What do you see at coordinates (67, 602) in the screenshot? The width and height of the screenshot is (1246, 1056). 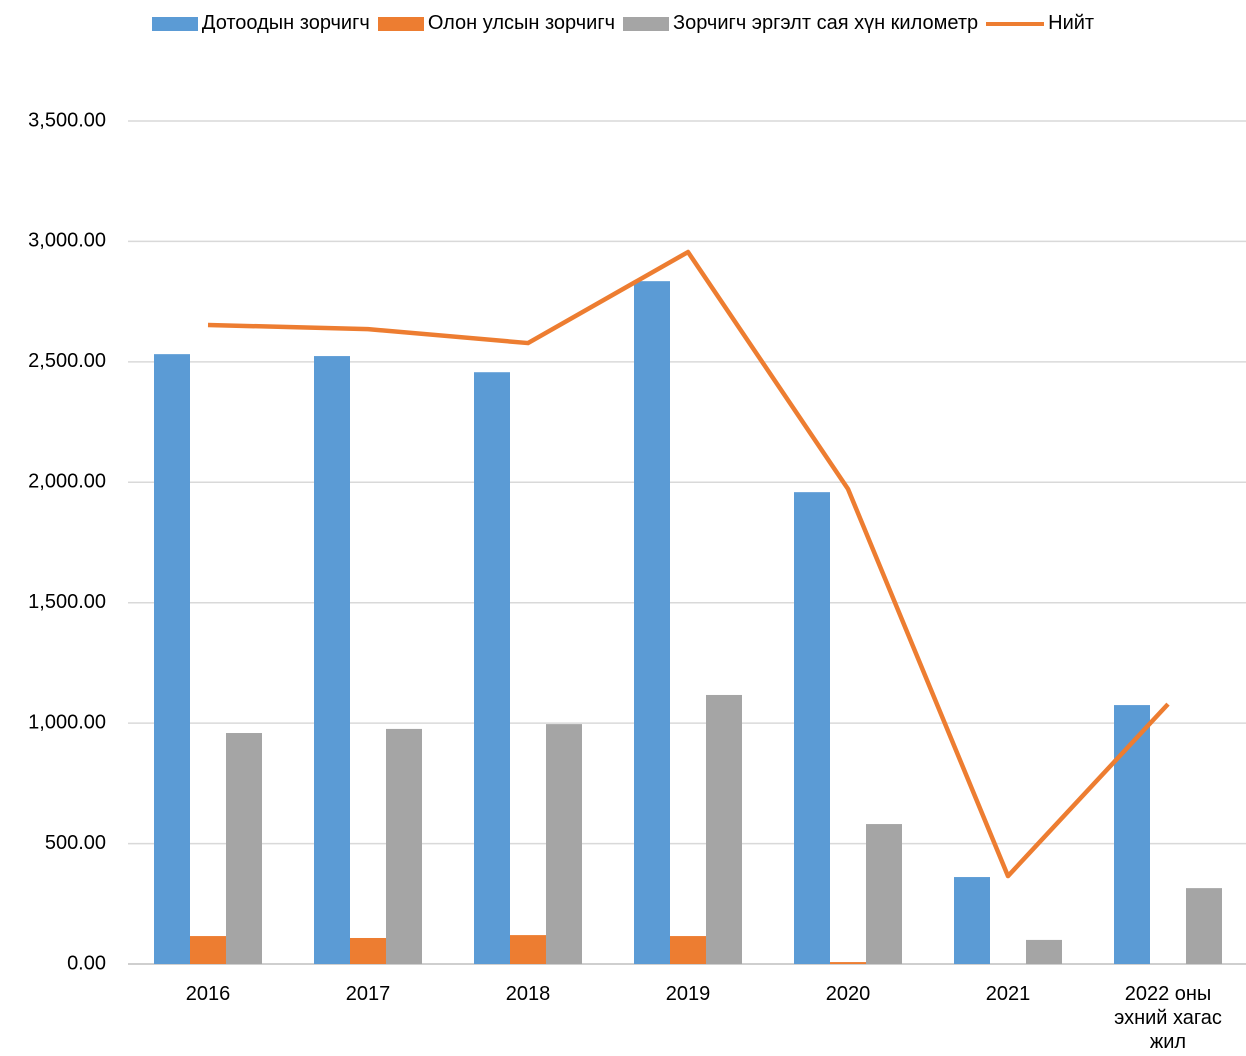 I see `y-tick-label: 1,500.00` at bounding box center [67, 602].